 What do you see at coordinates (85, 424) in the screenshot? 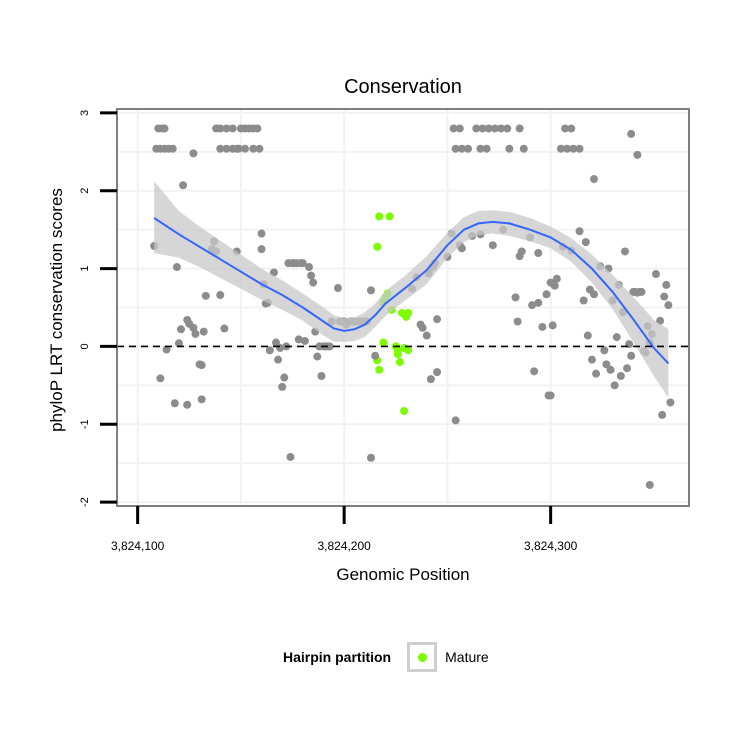
I see `y-tick-label: -1` at bounding box center [85, 424].